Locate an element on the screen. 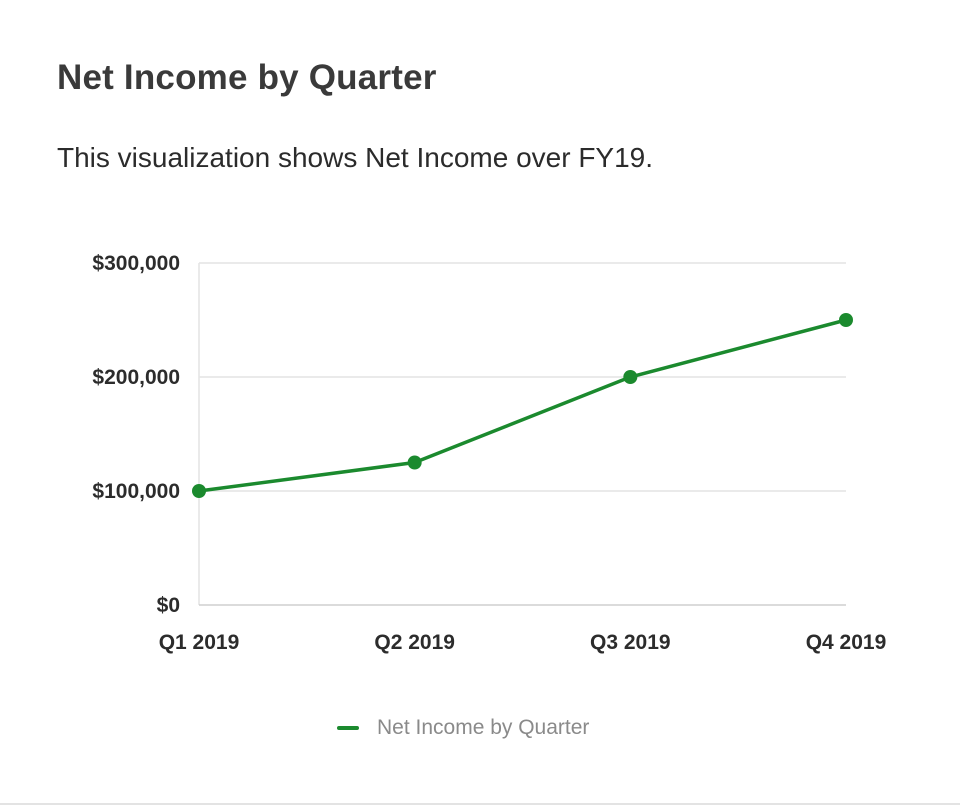  x-tick-label: Q4 2019 is located at coordinates (846, 642).